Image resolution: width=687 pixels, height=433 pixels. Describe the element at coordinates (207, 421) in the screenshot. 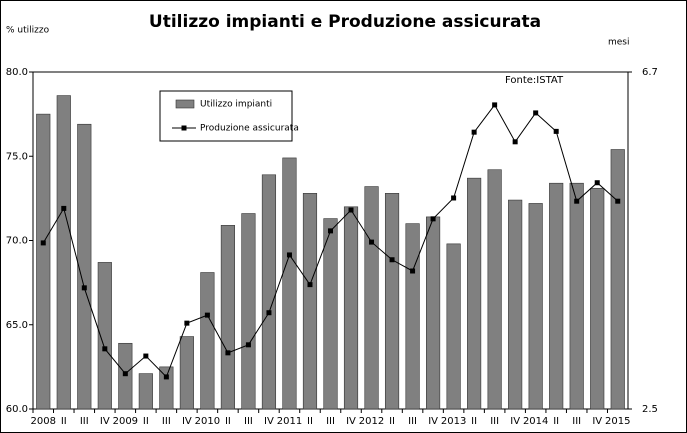

I see `x-tick-label: 2010` at that location.